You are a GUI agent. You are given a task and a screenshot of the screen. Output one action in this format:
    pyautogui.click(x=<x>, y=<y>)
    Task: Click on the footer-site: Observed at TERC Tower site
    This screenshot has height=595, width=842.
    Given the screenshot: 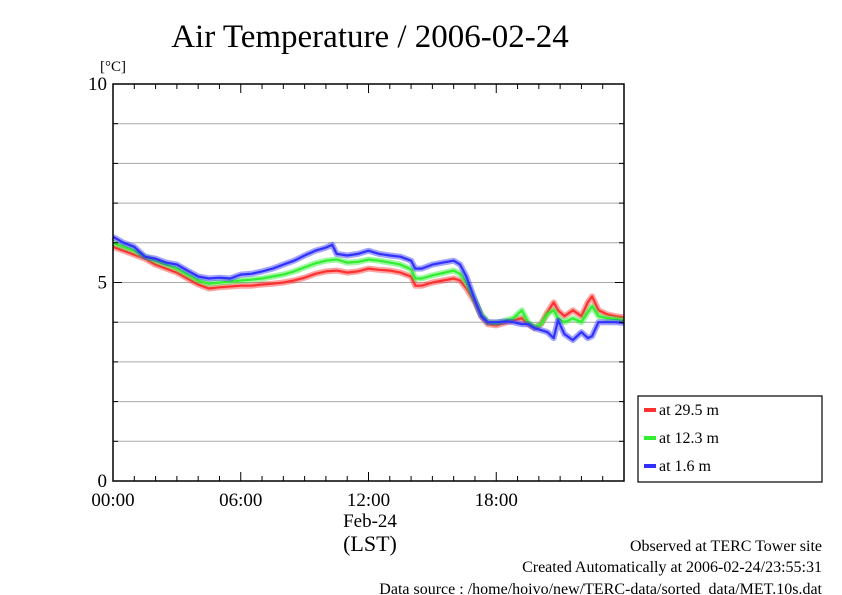 What is the action you would take?
    pyautogui.click(x=726, y=546)
    